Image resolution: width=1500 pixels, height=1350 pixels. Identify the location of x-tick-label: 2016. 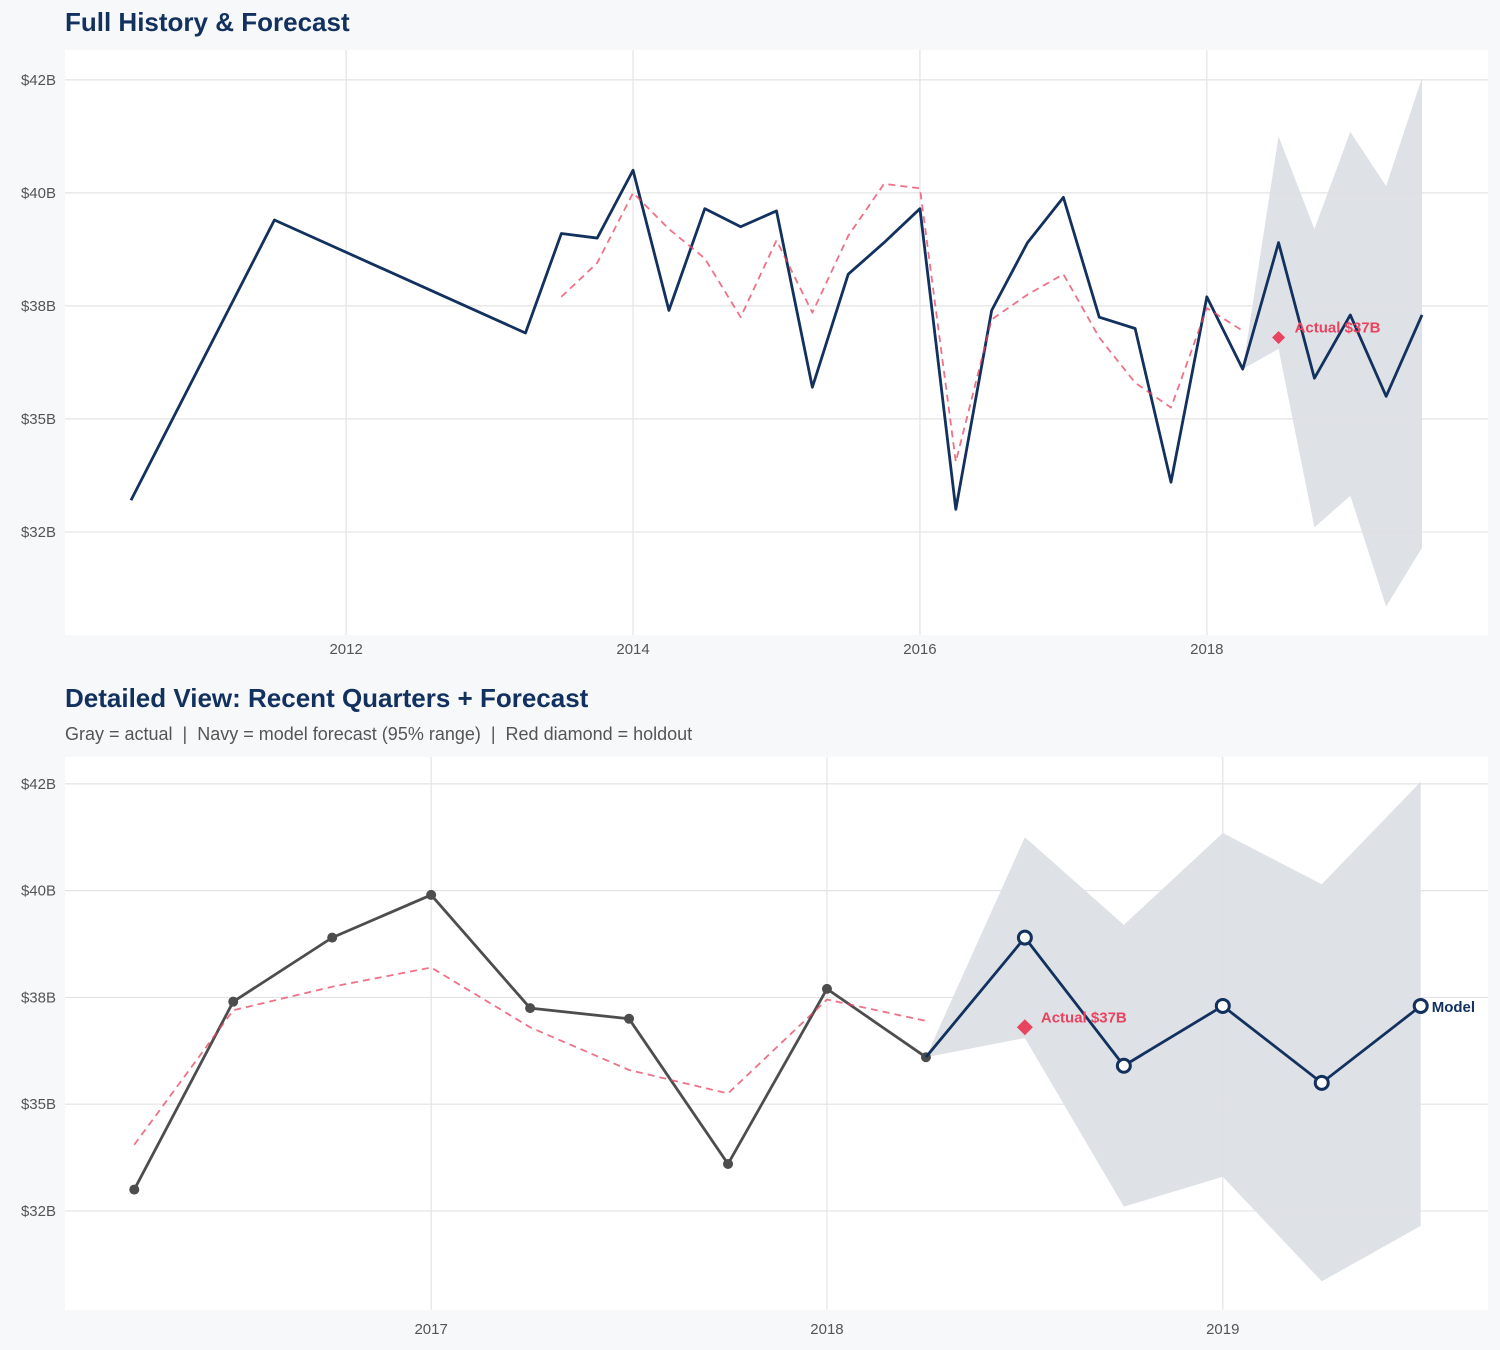
(919, 649).